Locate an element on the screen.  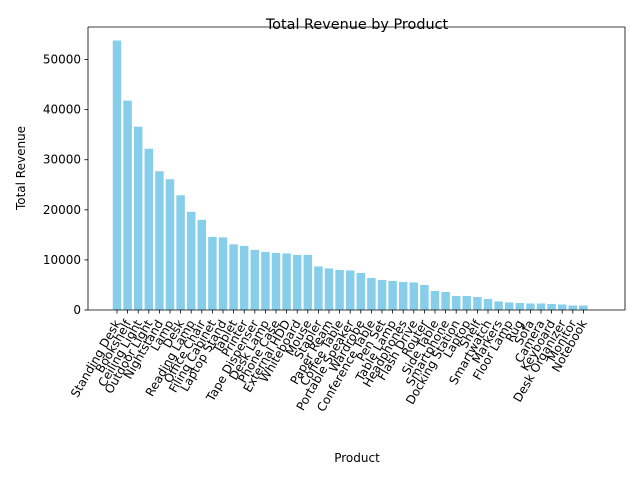
y-tick-label: 40000 is located at coordinates (62, 110).